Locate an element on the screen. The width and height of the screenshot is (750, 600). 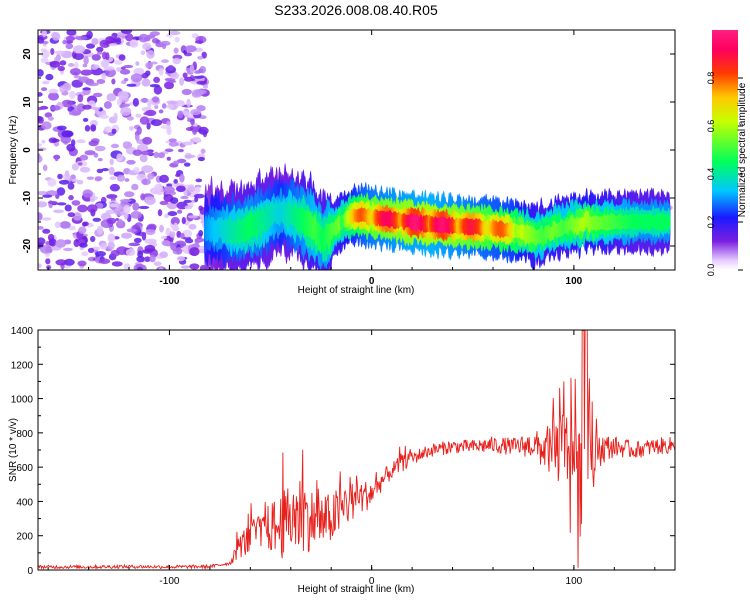
y-tick-label: -10 is located at coordinates (27, 197).